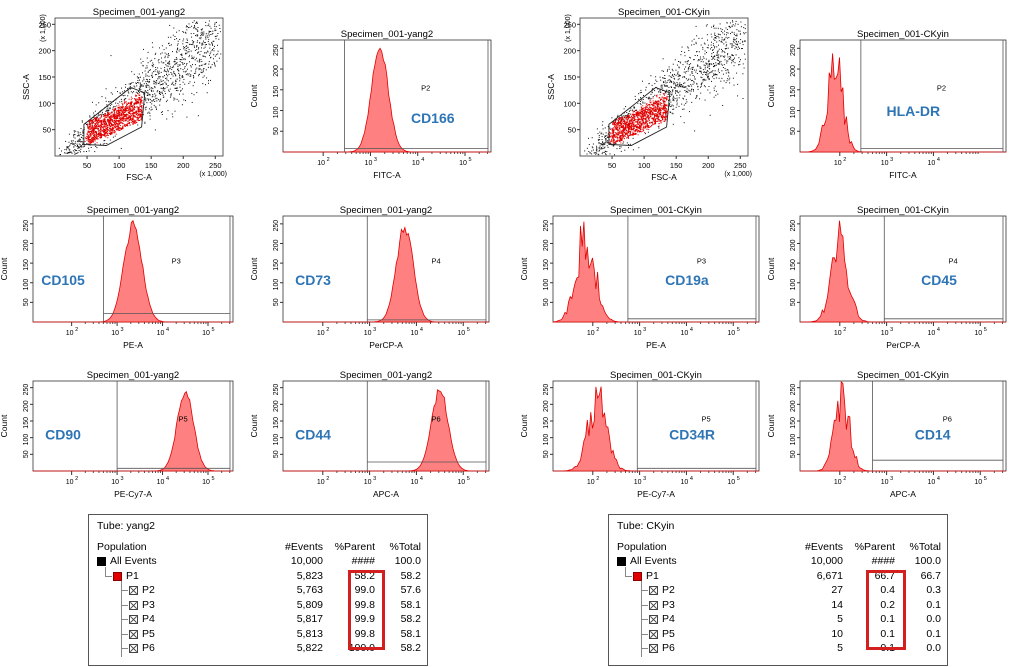  What do you see at coordinates (778, 634) in the screenshot?
I see `table-row: P5 10 0.1 0.1` at bounding box center [778, 634].